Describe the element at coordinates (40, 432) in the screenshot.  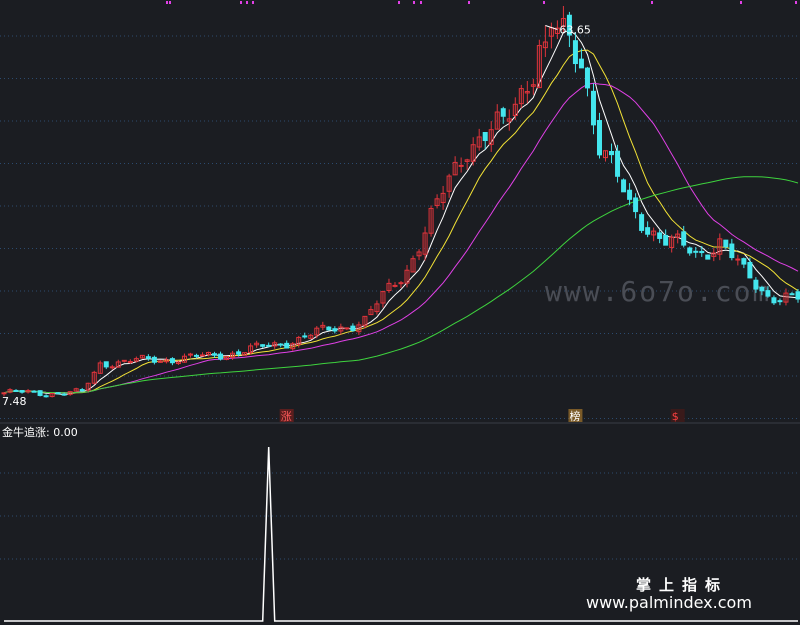
I see `indicator-label: 金牛追涨: 0.00` at that location.